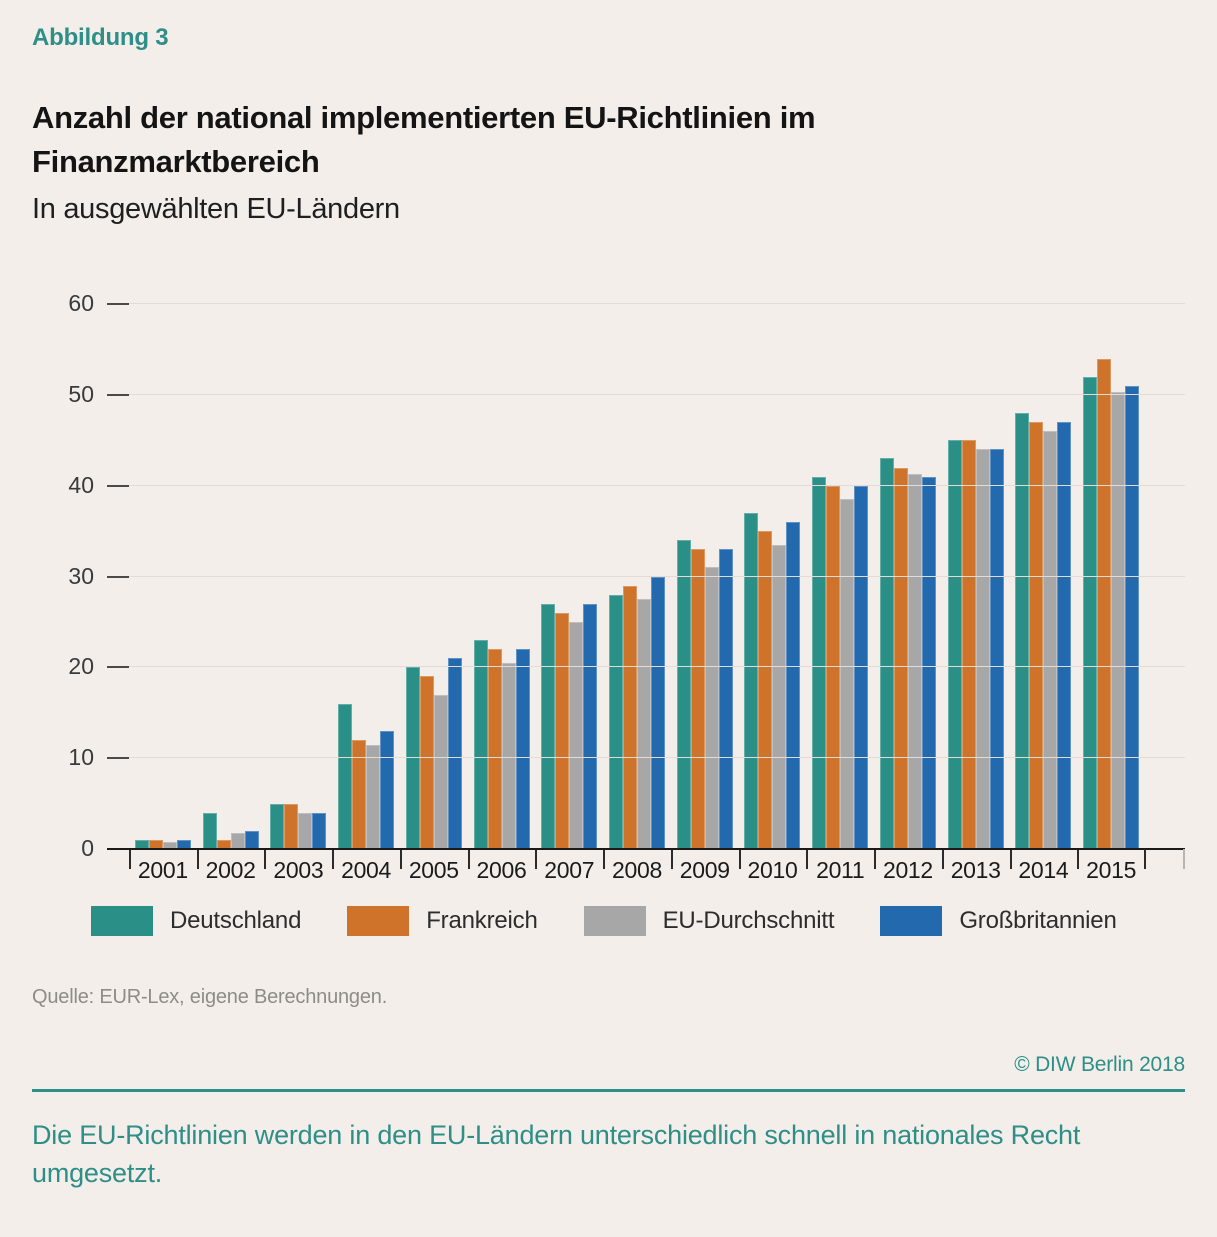  What do you see at coordinates (644, 724) in the screenshot?
I see `bar-eu-durchschnitt-2008` at bounding box center [644, 724].